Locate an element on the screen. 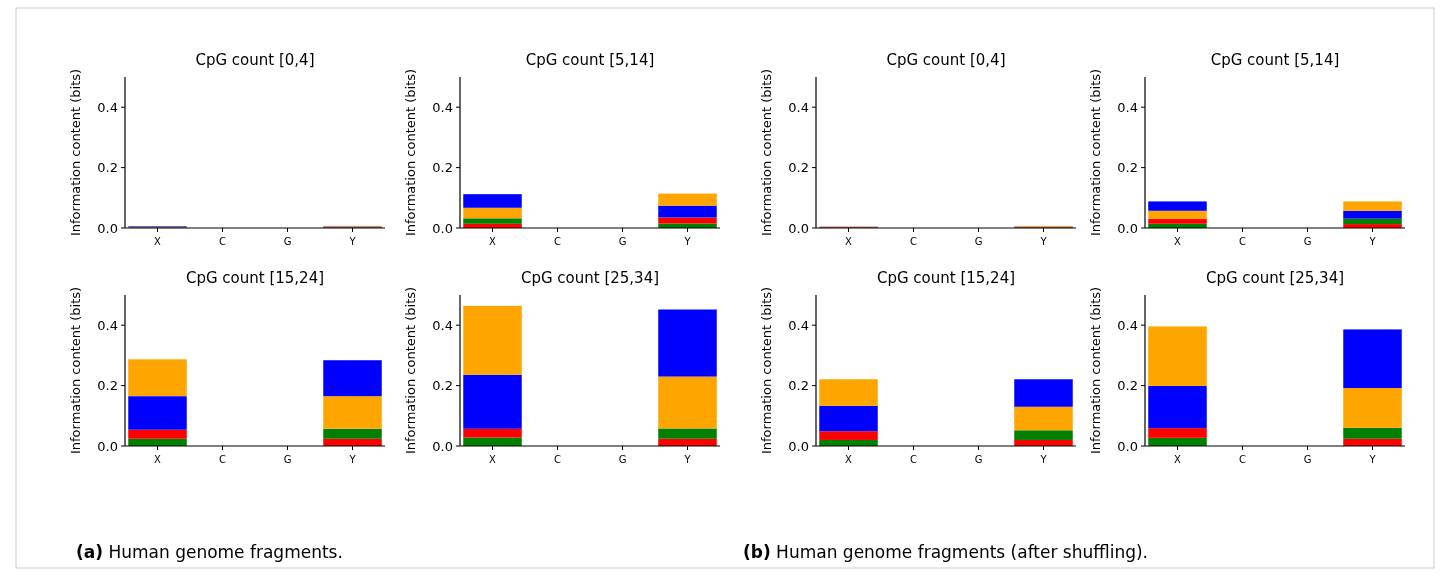  text: (b) Human genome fragments (after shuffling). is located at coordinates (946, 552).